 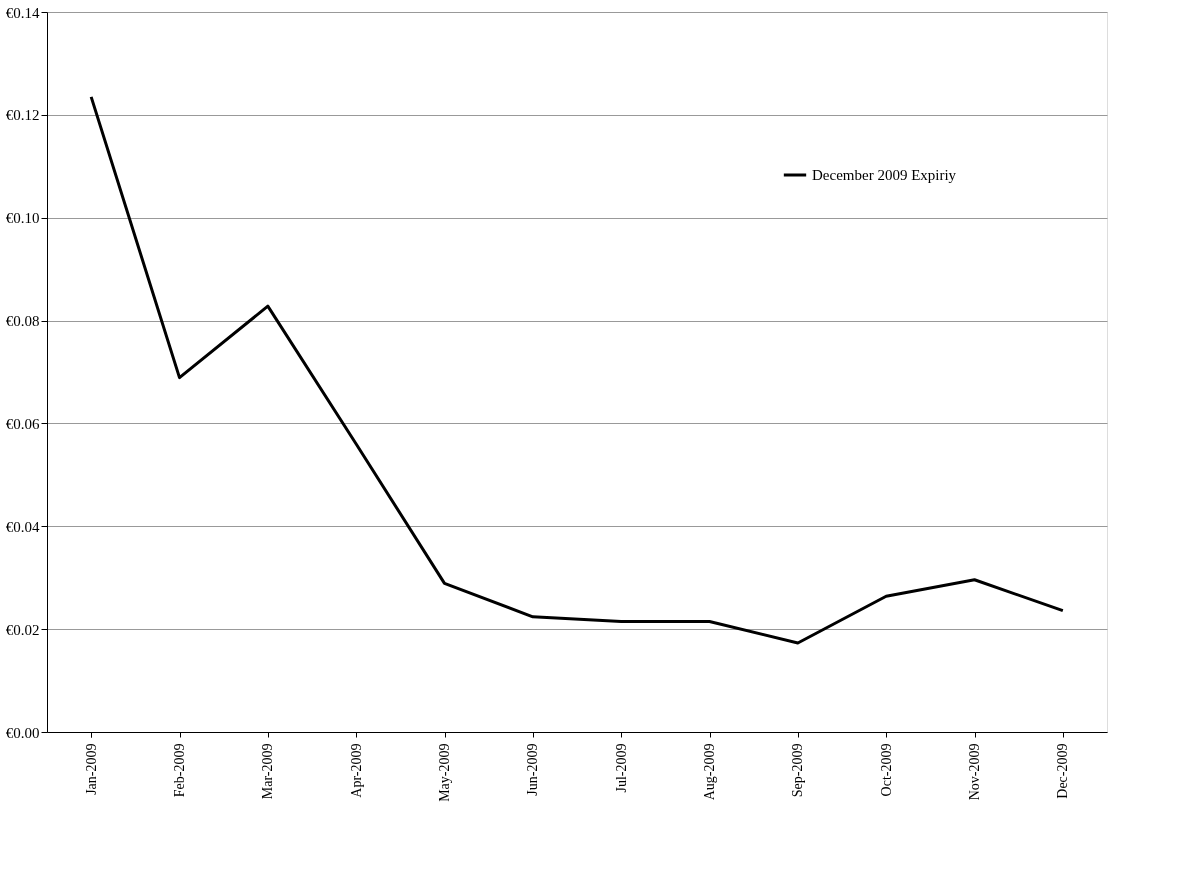 What do you see at coordinates (621, 768) in the screenshot?
I see `x-tick-label: Jul-2009` at bounding box center [621, 768].